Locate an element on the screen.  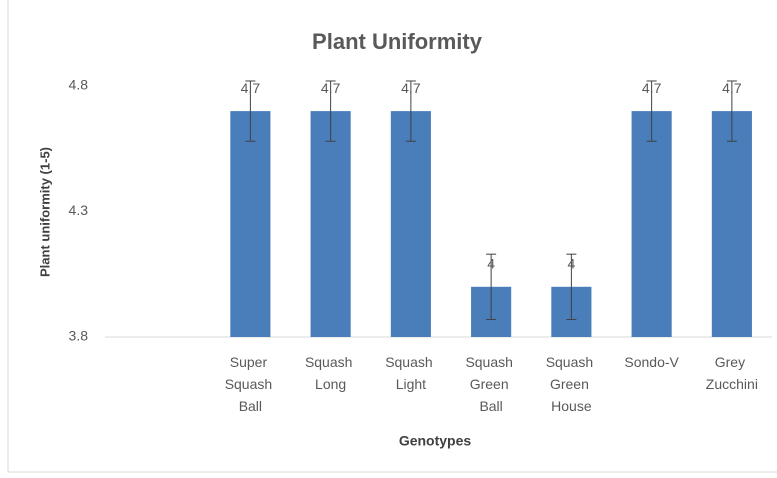
x-tick-label: Squash Green Ball is located at coordinates (490, 384).